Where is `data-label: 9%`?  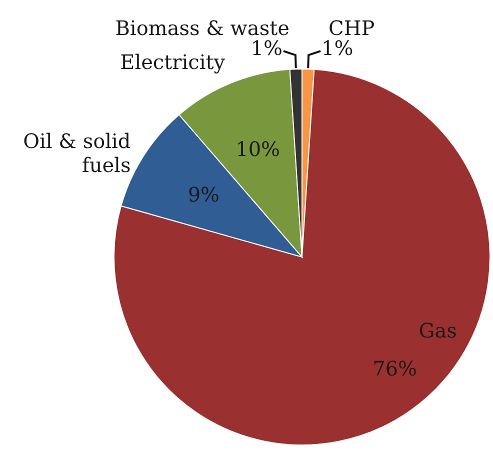 data-label: 9% is located at coordinates (204, 194).